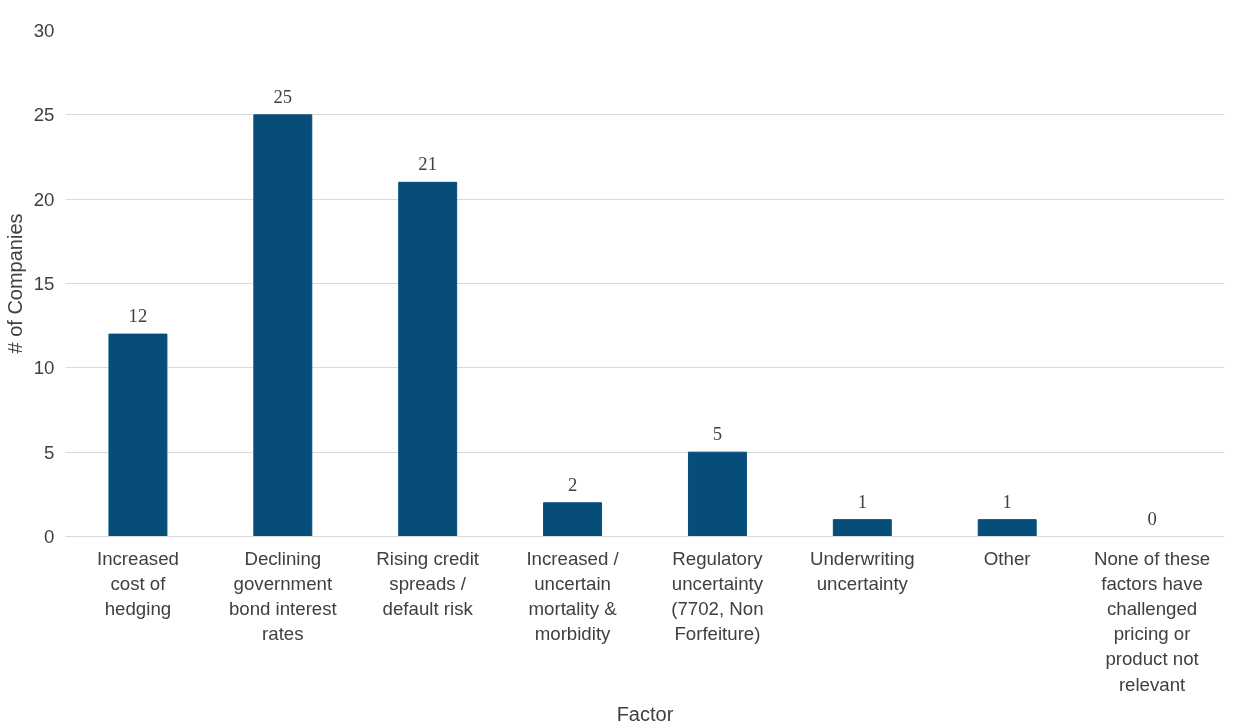 Image resolution: width=1244 pixels, height=727 pixels. I want to click on y-axis-title: # of Companies, so click(14, 283).